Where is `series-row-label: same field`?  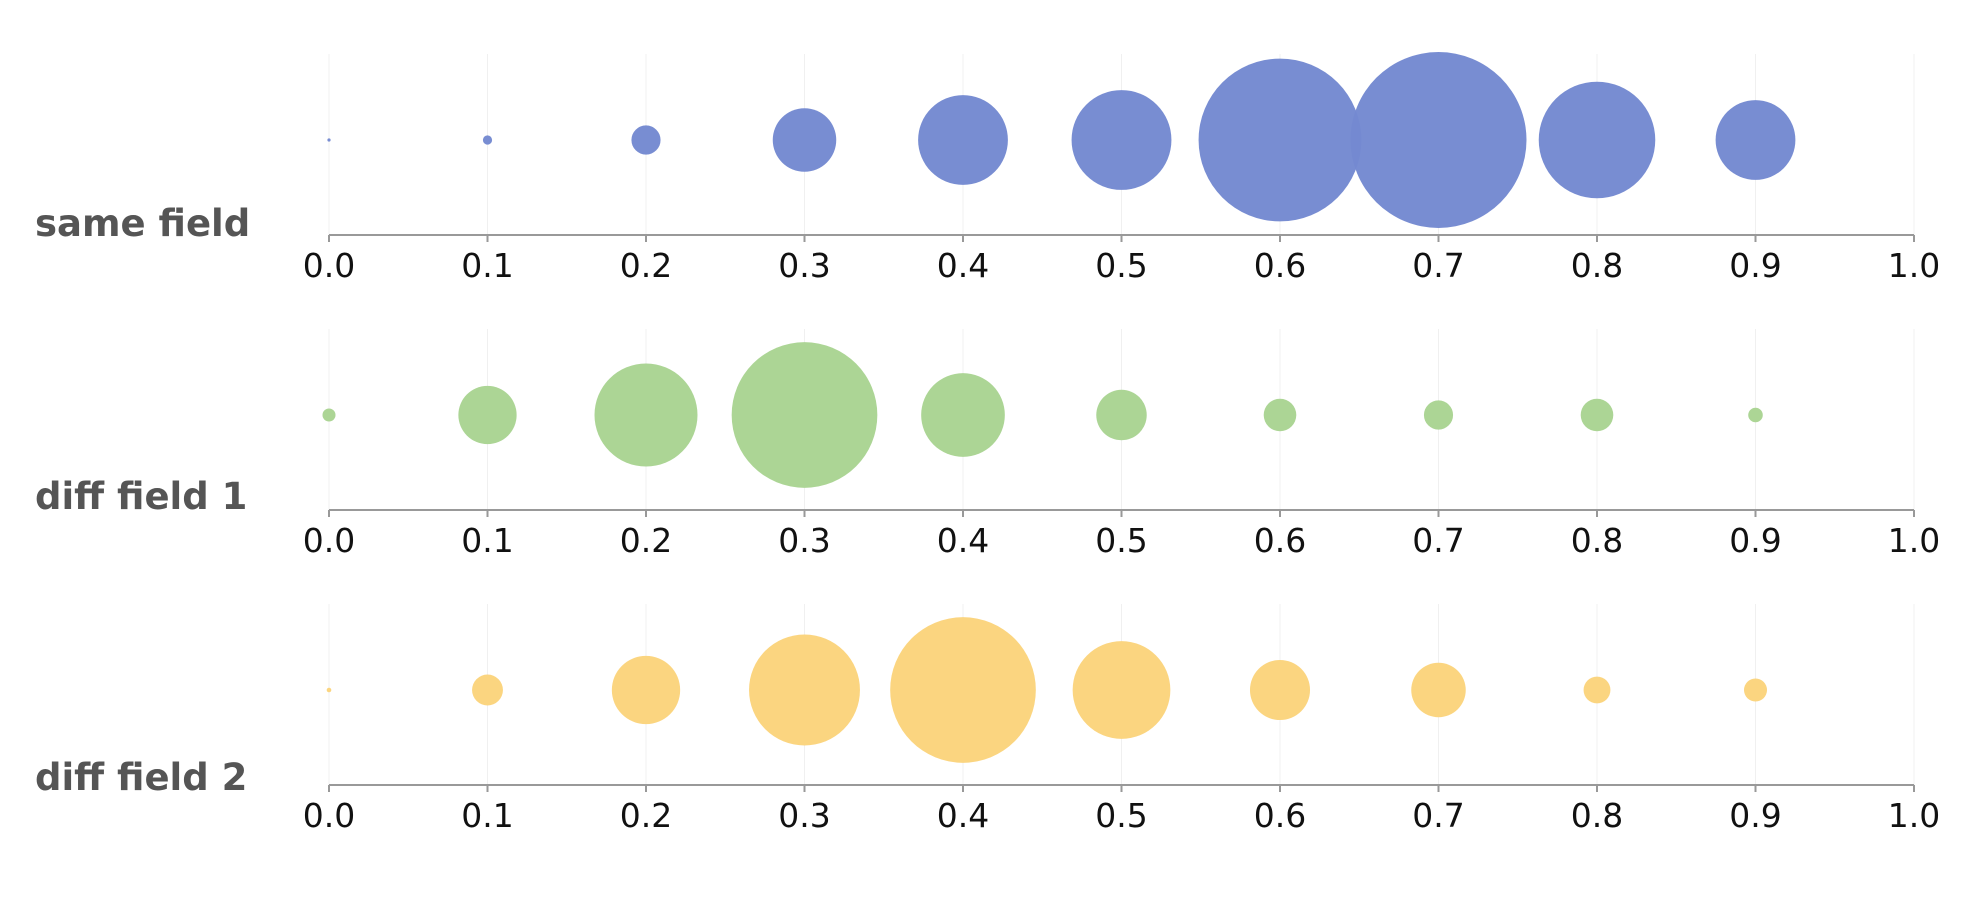
series-row-label: same field is located at coordinates (142, 223).